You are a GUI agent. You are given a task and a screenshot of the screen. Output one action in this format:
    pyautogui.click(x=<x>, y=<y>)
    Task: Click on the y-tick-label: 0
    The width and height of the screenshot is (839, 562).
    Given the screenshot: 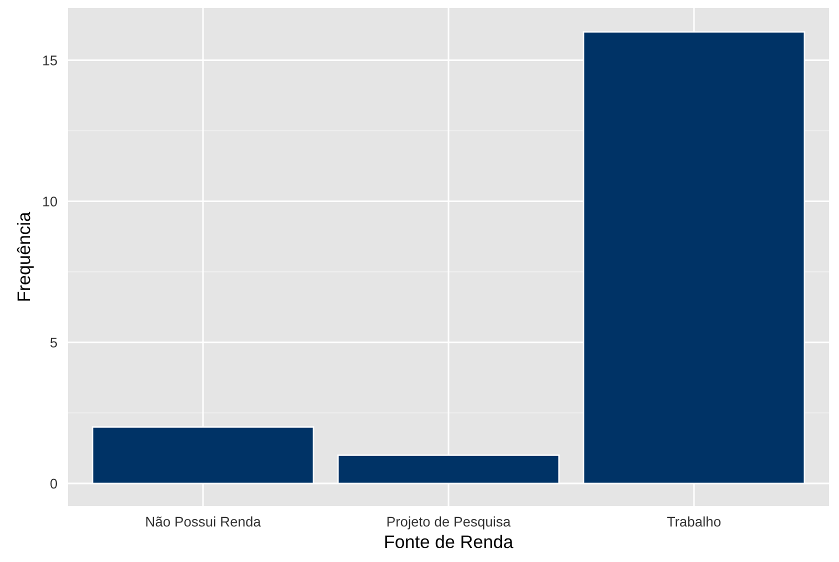 What is the action you would take?
    pyautogui.click(x=54, y=483)
    